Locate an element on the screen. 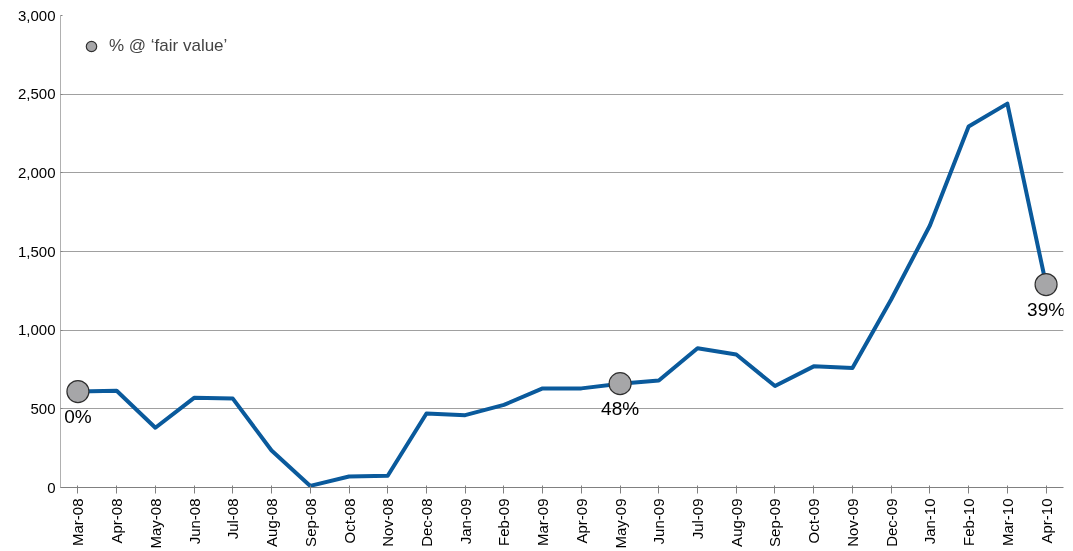 Image resolution: width=1073 pixels, height=551 pixels. x-tick-label: Dec-09 is located at coordinates (891, 522).